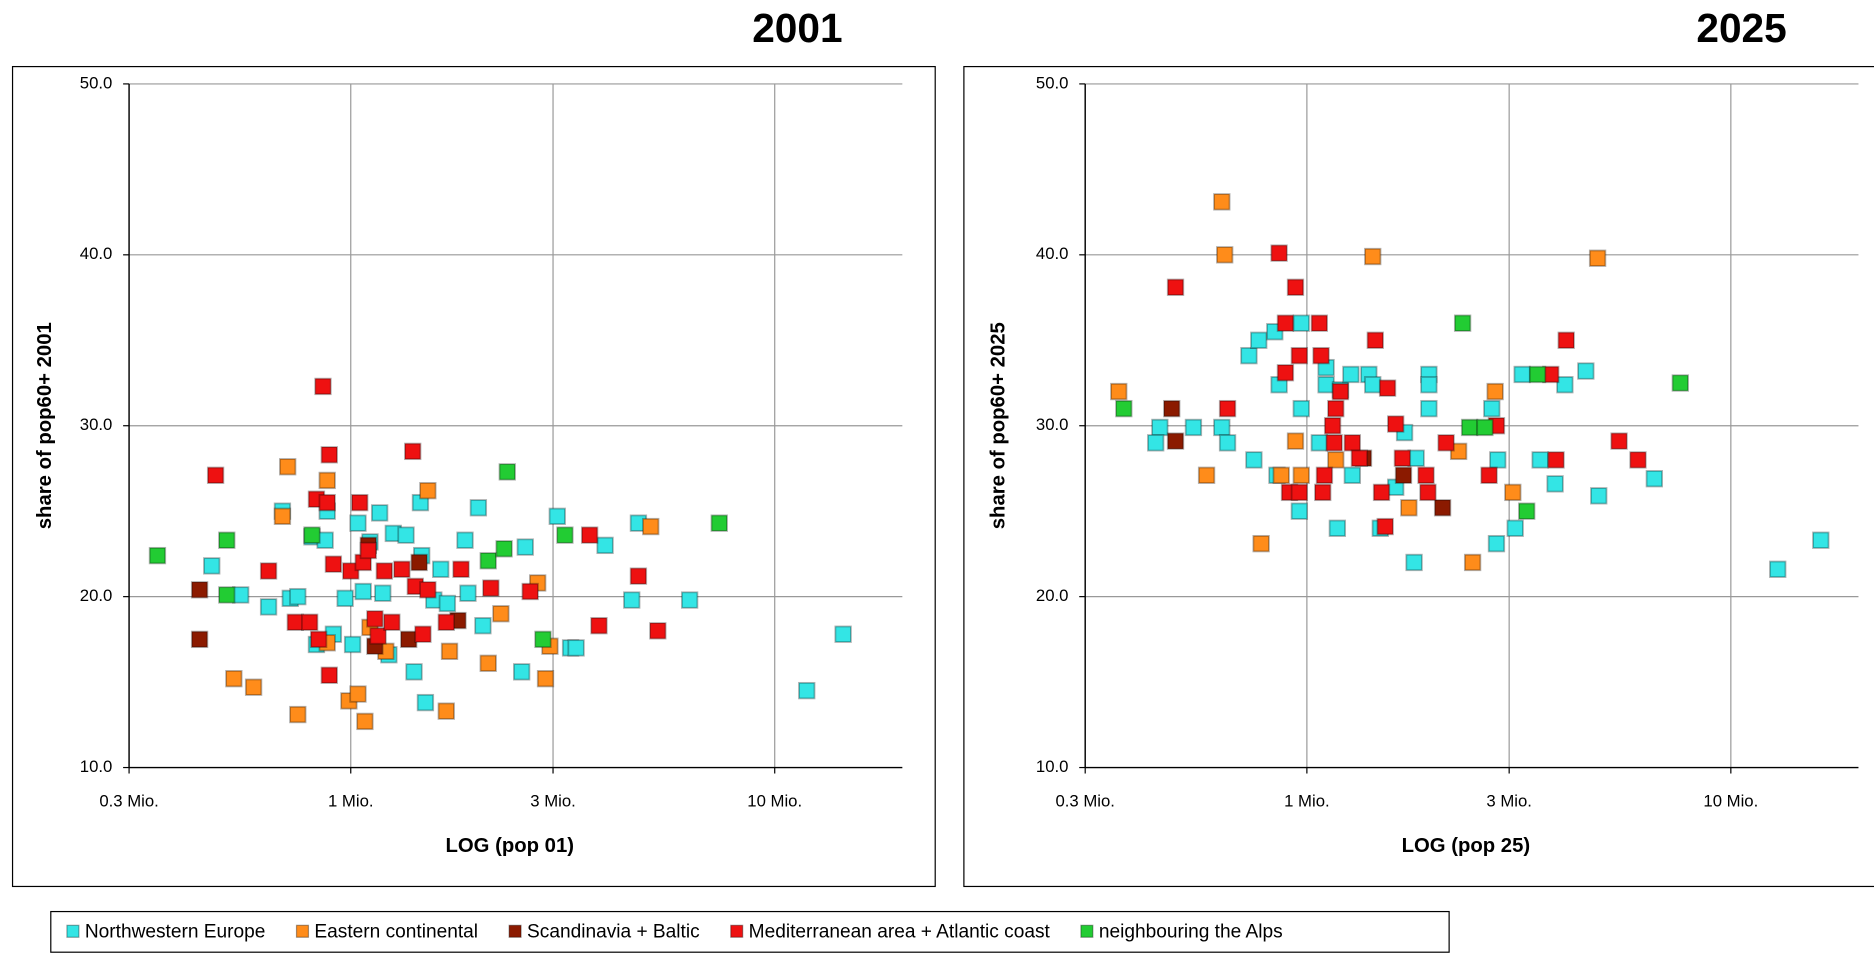 The width and height of the screenshot is (1874, 965). Describe the element at coordinates (1052, 595) in the screenshot. I see `y-tick-label: 20.0` at that location.